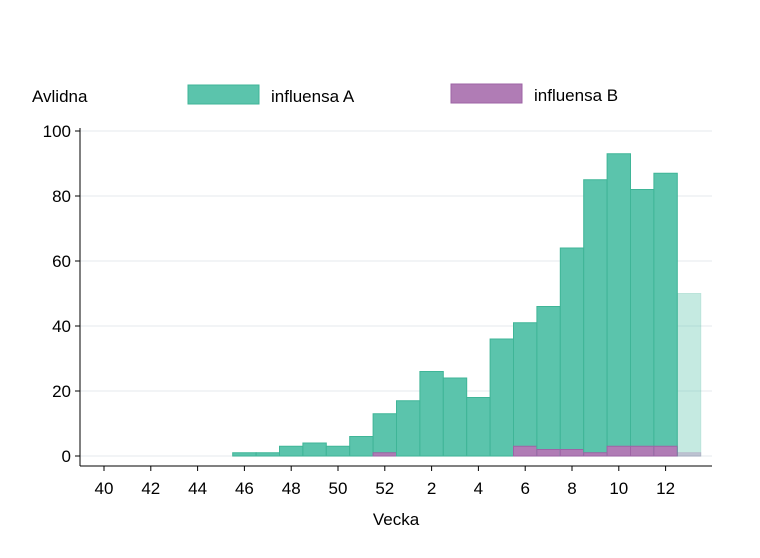 The width and height of the screenshot is (760, 558). I want to click on x-tick-label: 6, so click(524, 488).